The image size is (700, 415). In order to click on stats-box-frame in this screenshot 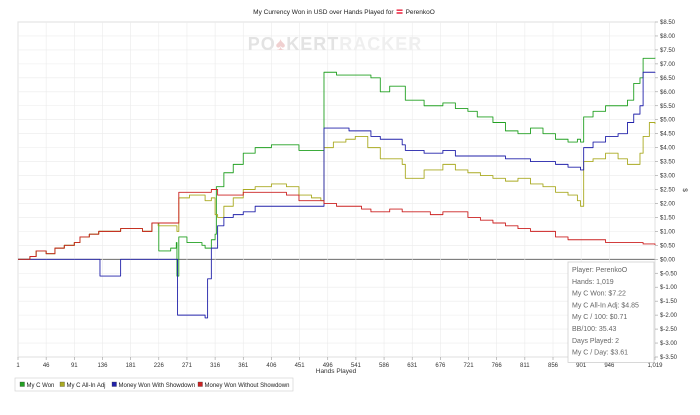, I will do `click(611, 312)`.